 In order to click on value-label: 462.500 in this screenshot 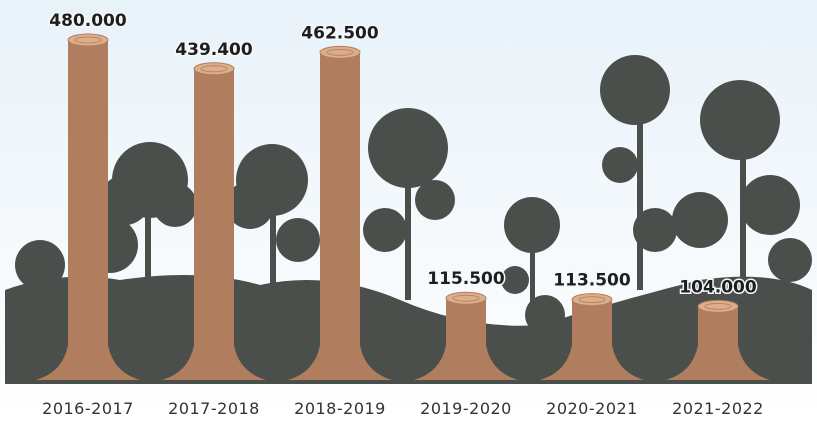, I will do `click(340, 33)`.